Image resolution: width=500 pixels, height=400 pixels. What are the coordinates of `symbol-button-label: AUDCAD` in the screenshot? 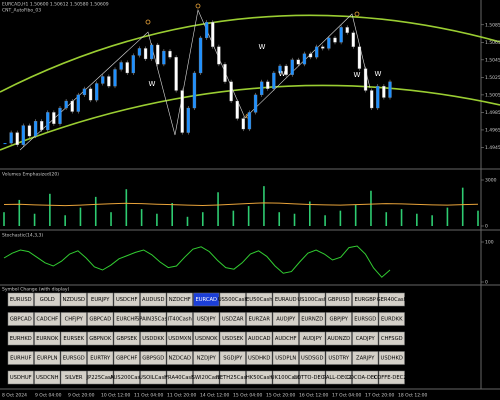 It's located at (259, 339).